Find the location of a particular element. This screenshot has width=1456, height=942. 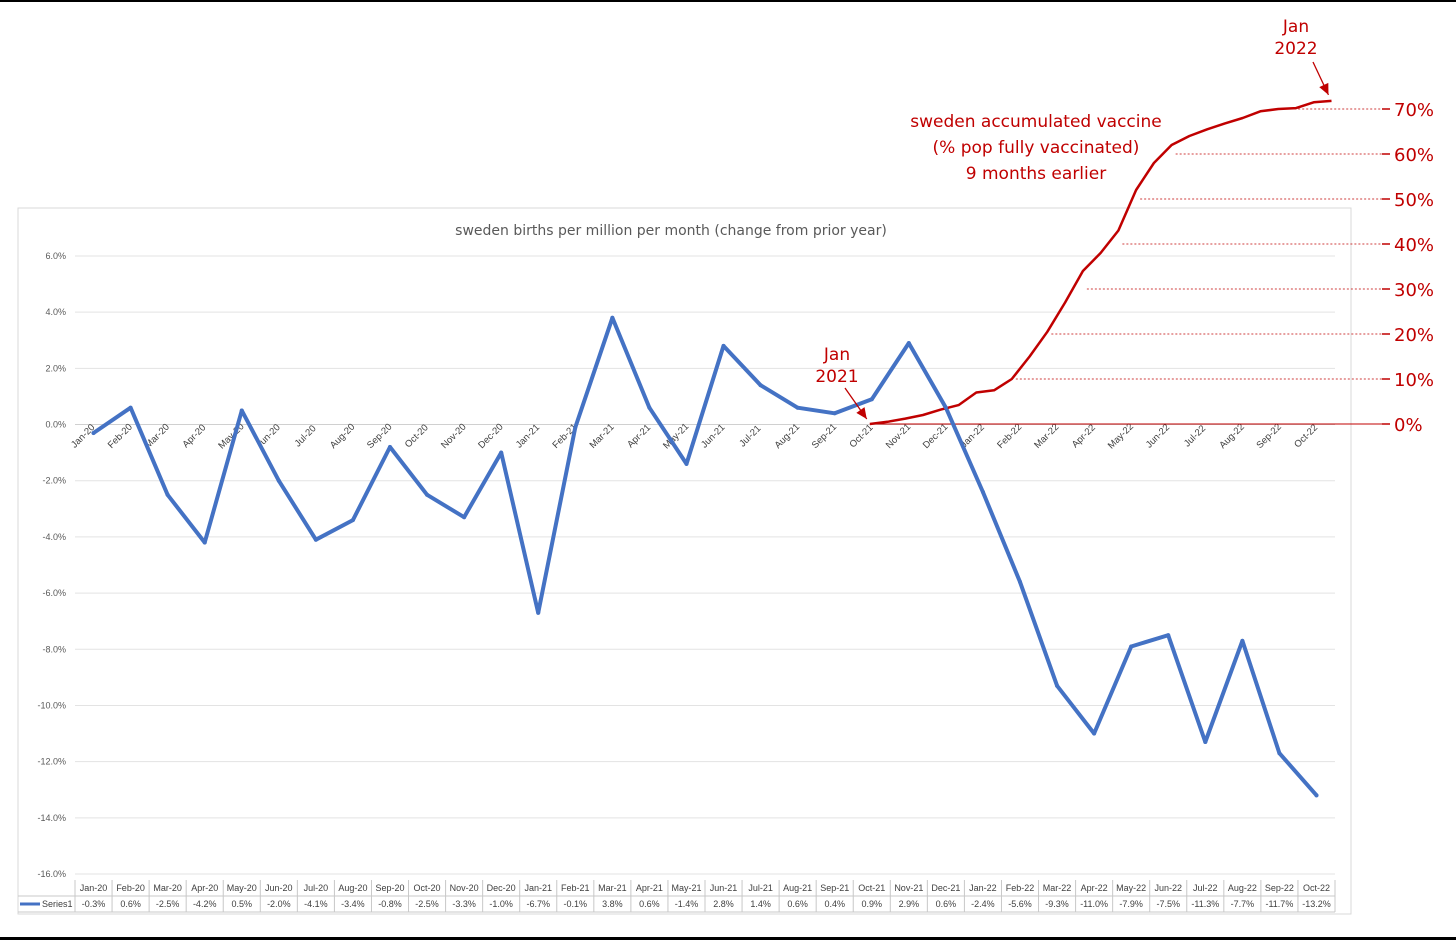

table-value-cell: -9.3% is located at coordinates (1057, 904).